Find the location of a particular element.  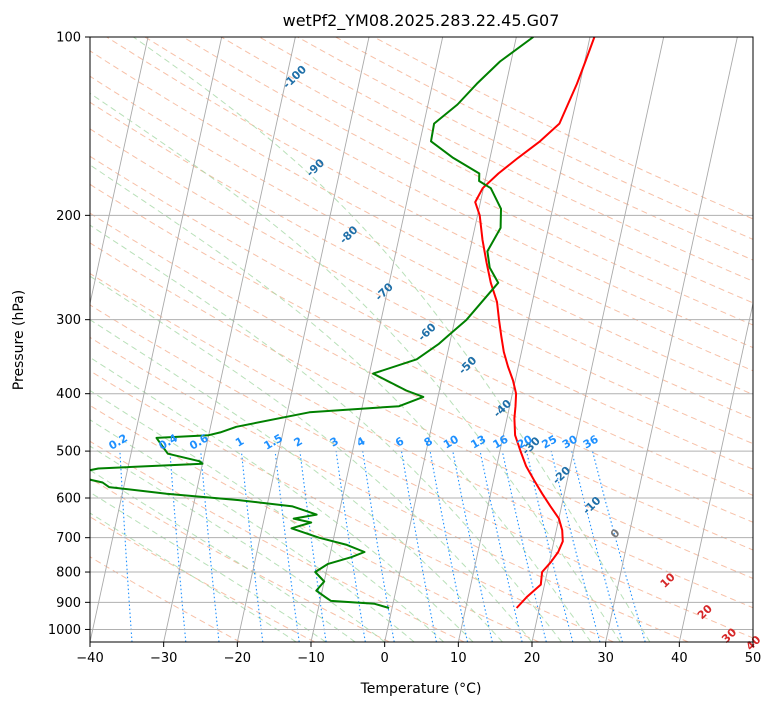

x-tick-label: 40 is located at coordinates (679, 658).